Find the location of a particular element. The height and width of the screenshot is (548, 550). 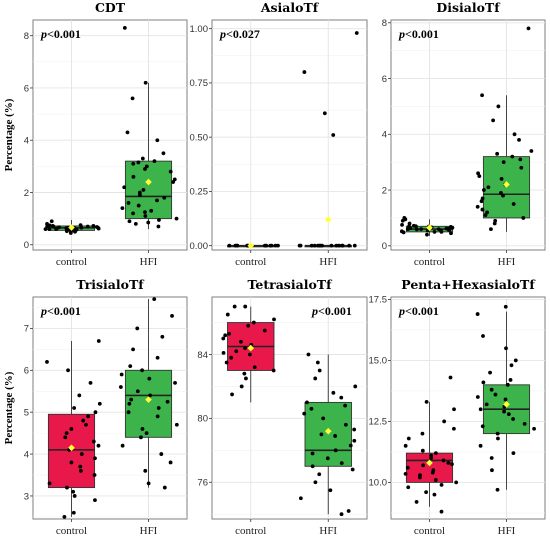

y-tick-label: 17.5 is located at coordinates (378, 300).